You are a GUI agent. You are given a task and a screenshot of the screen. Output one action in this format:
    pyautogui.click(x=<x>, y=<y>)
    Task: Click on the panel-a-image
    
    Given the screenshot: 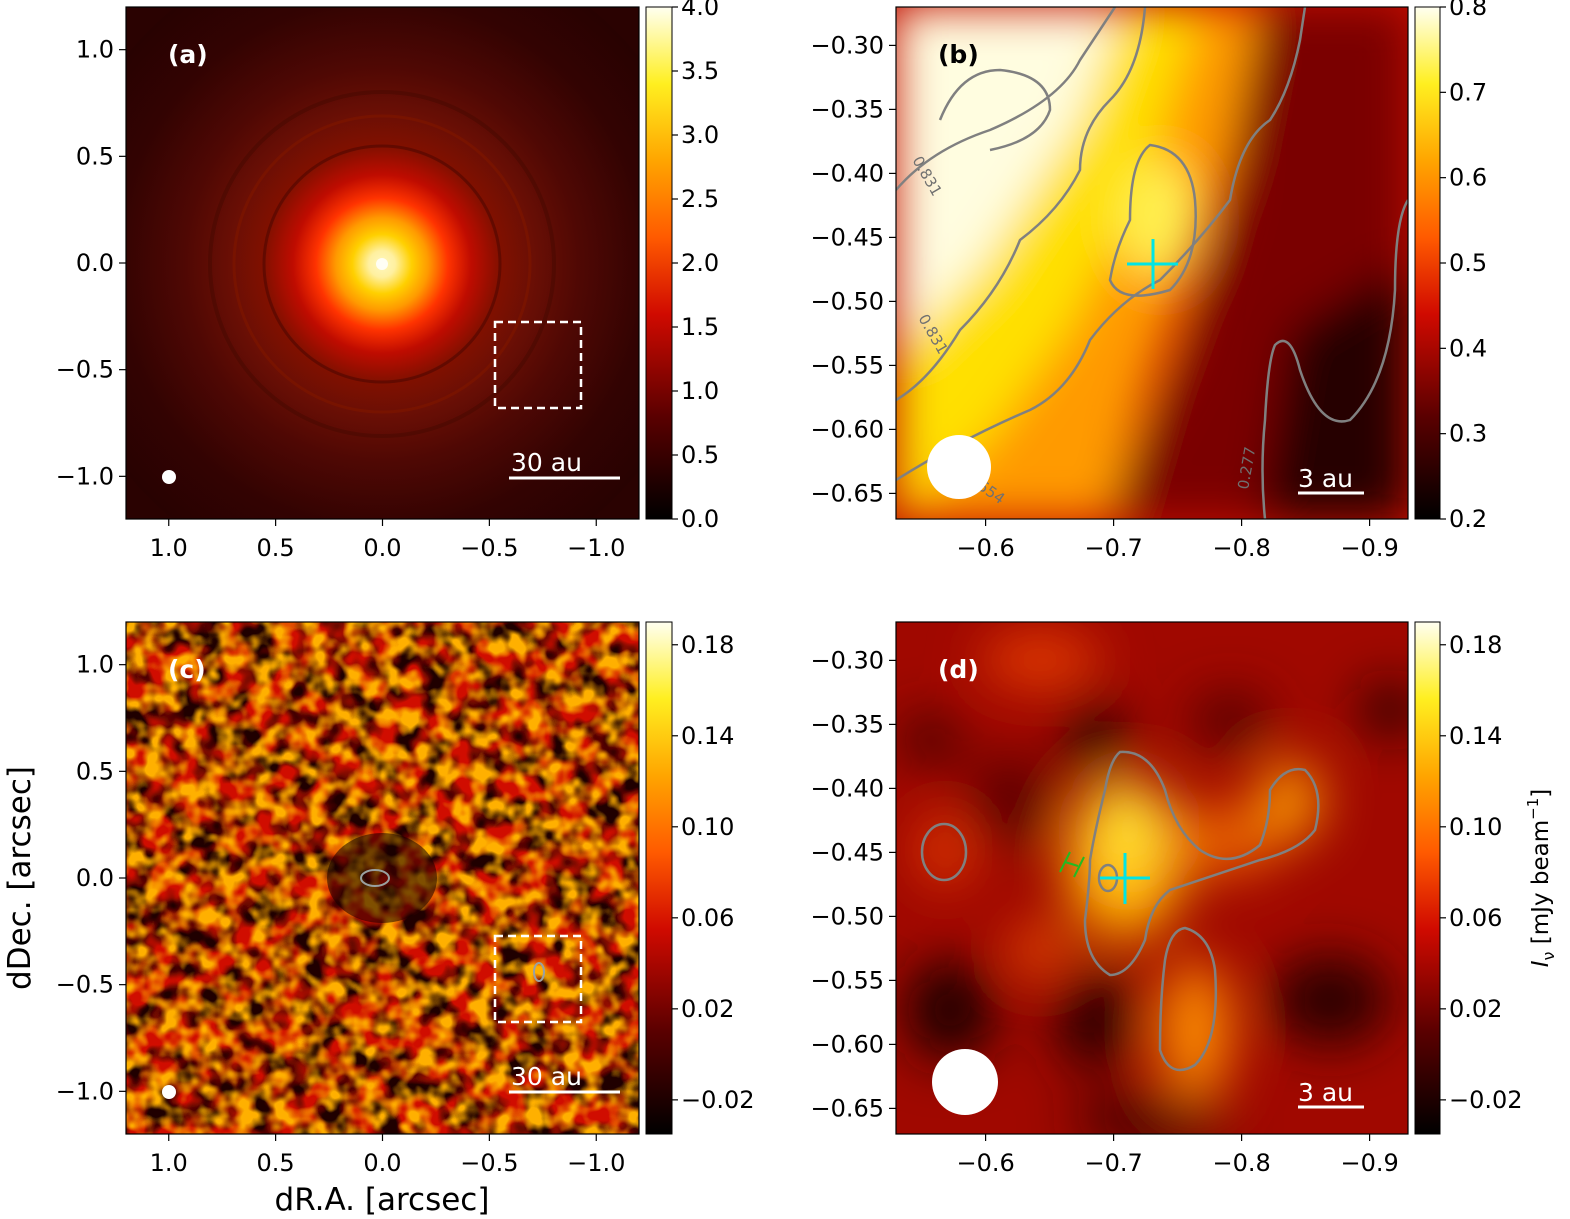 What is the action you would take?
    pyautogui.click(x=382, y=263)
    